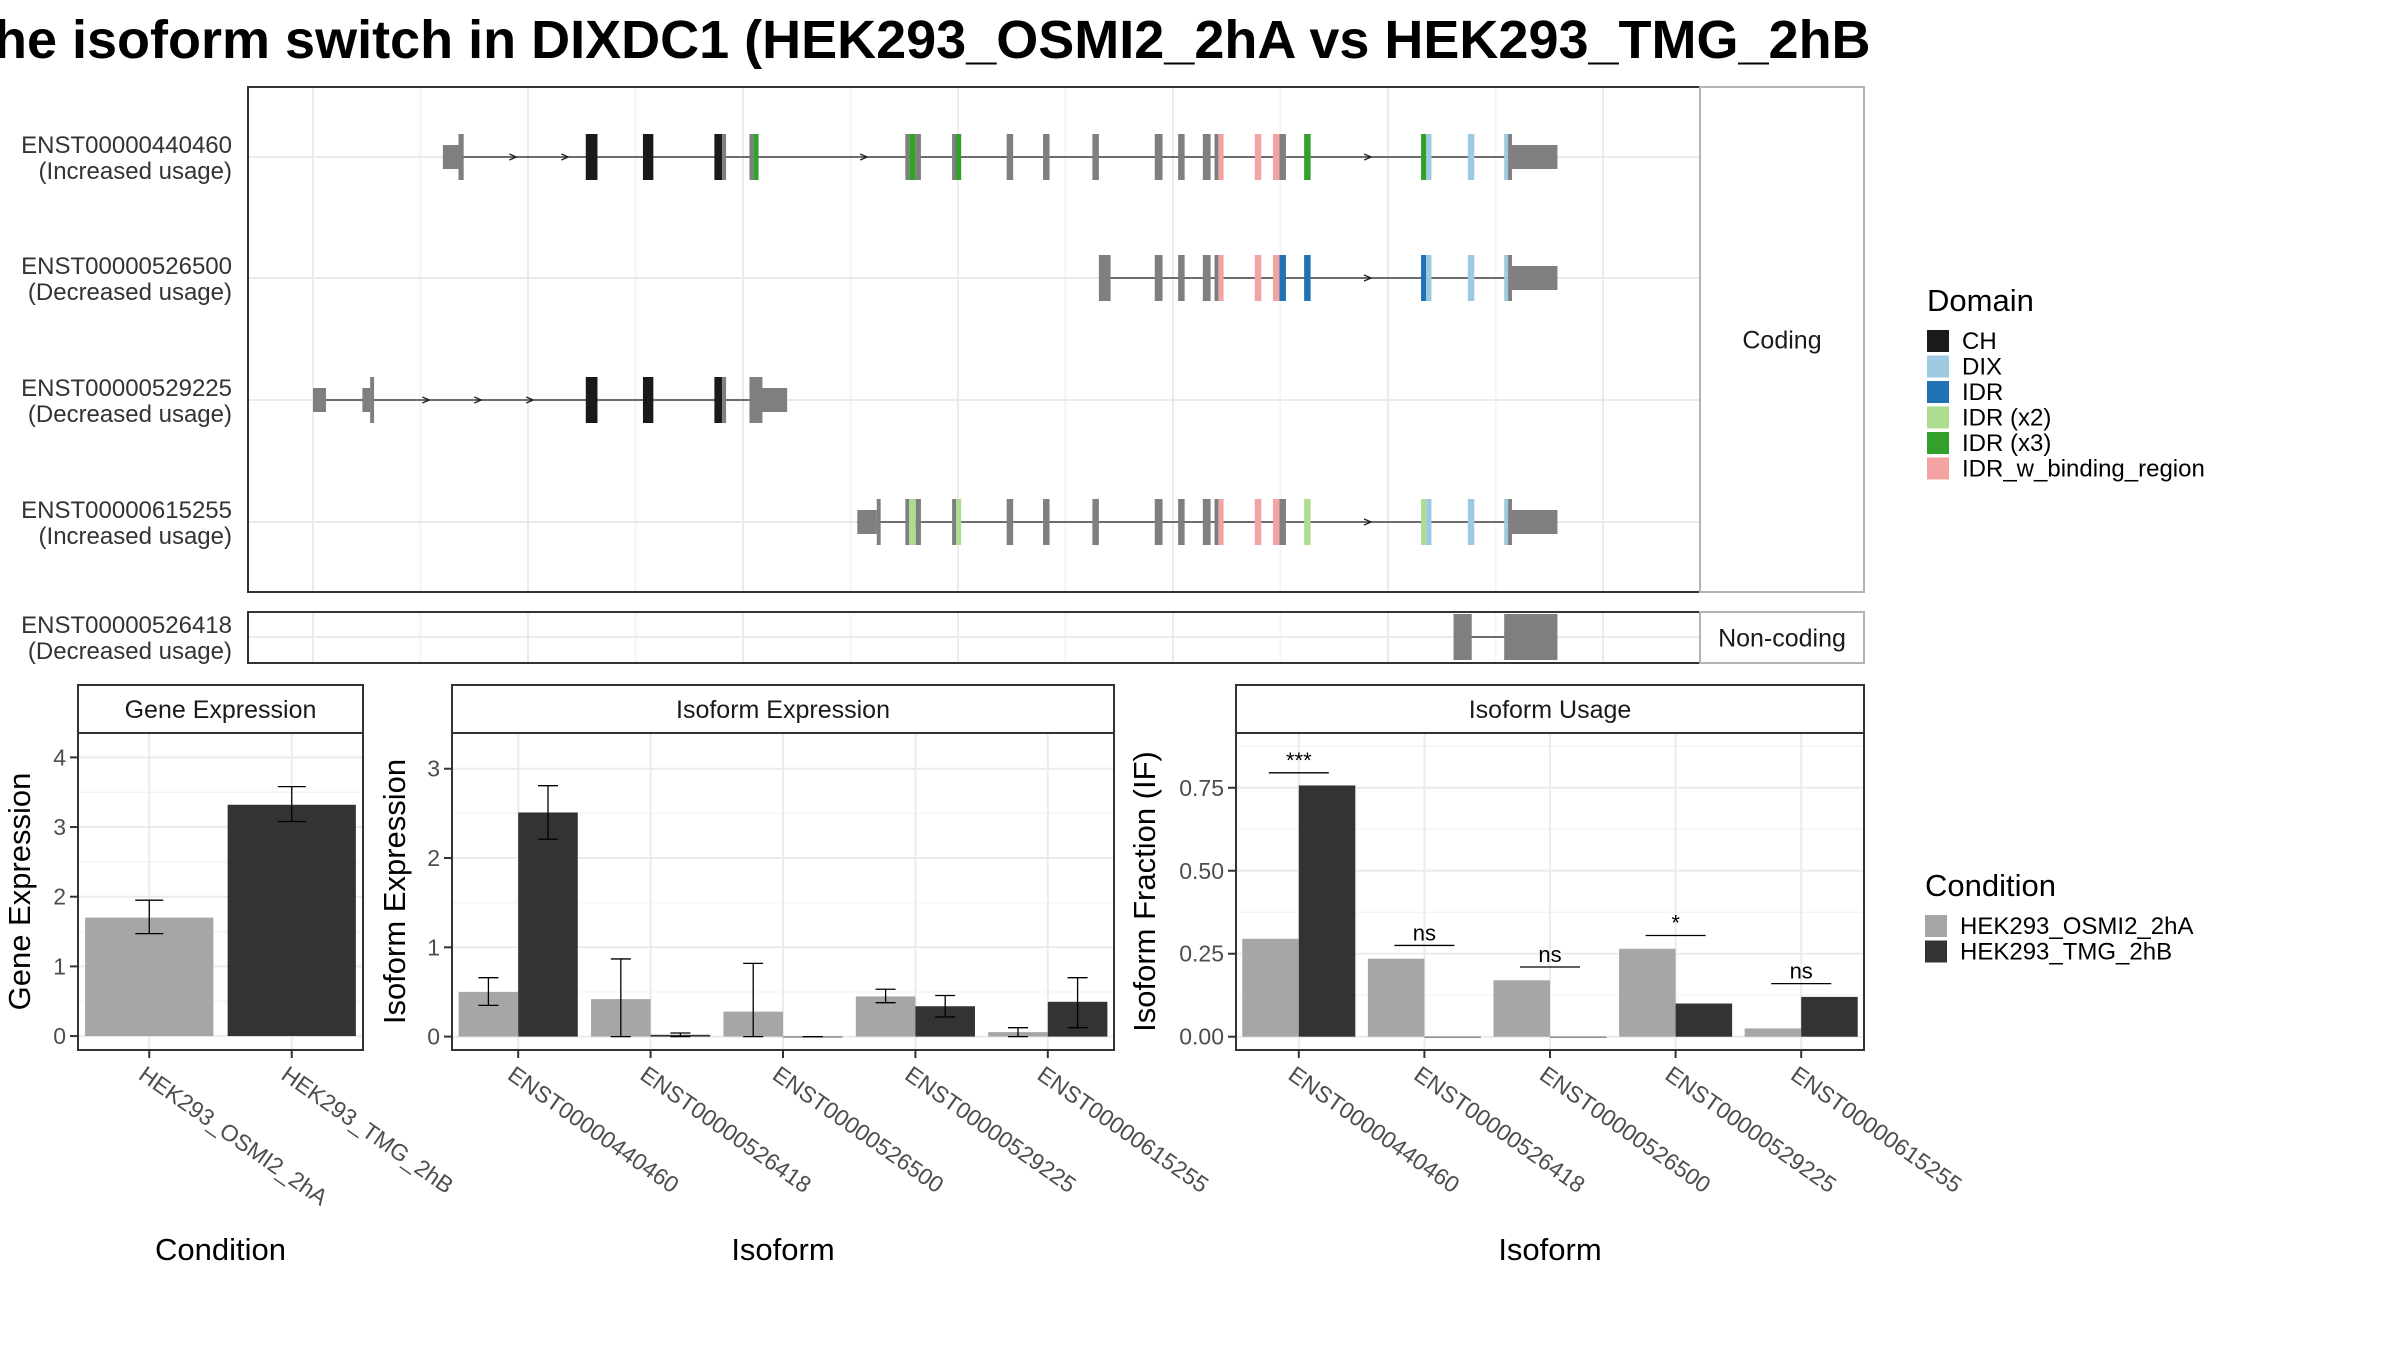 This screenshot has width=2400, height=1350. What do you see at coordinates (126, 510) in the screenshot?
I see `transcript-id-label: ENST00000615255` at bounding box center [126, 510].